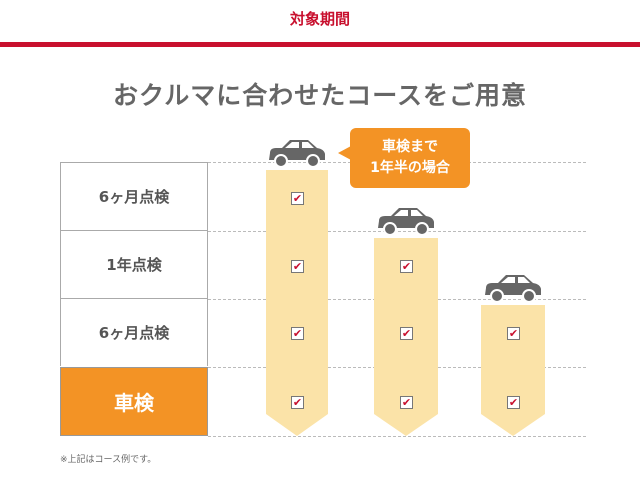 The width and height of the screenshot is (640, 480). I want to click on page-title: おクルマに合わせたコースをご用意, so click(319, 95).